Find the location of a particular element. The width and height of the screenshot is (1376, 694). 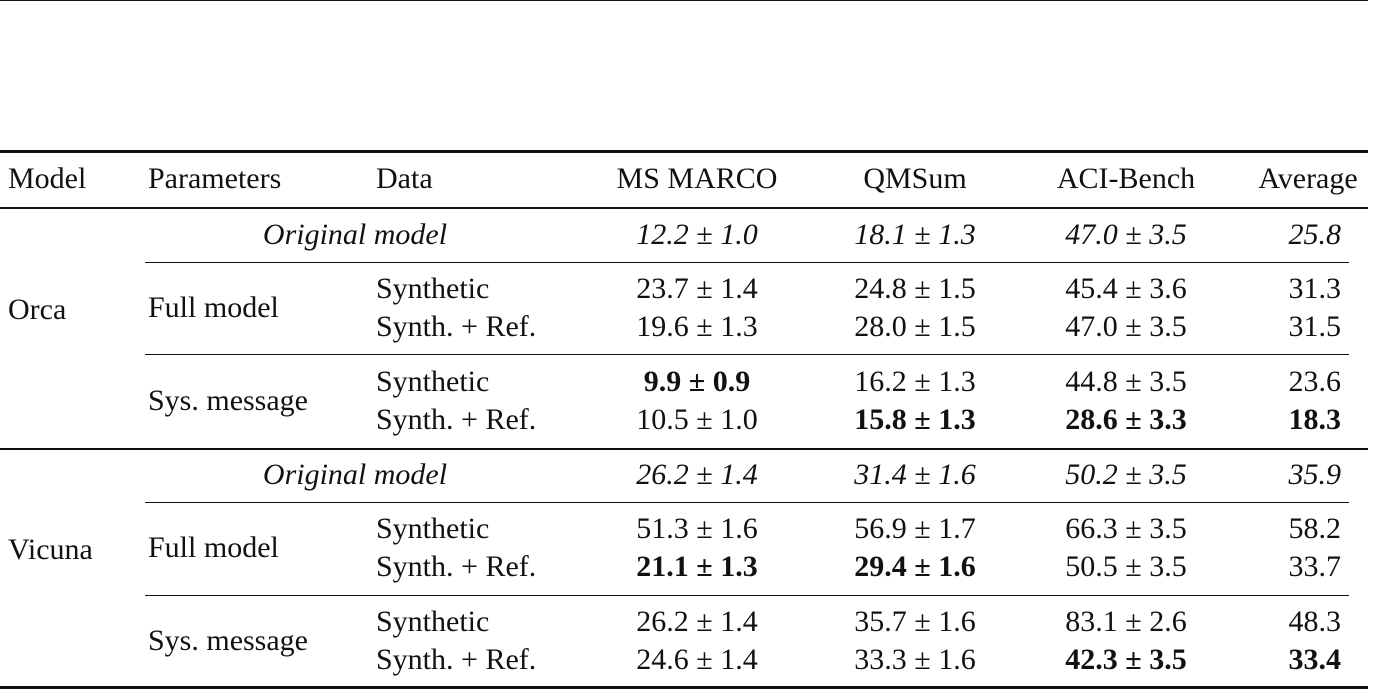

aci-bench-cell: 45.4 ± 3.6 is located at coordinates (1126, 288).